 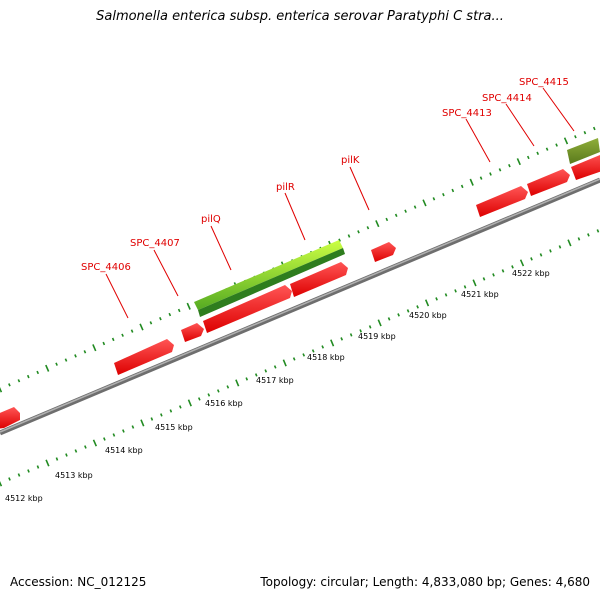 What do you see at coordinates (78, 582) in the screenshot?
I see `accession-text: Accession: NC_012125` at bounding box center [78, 582].